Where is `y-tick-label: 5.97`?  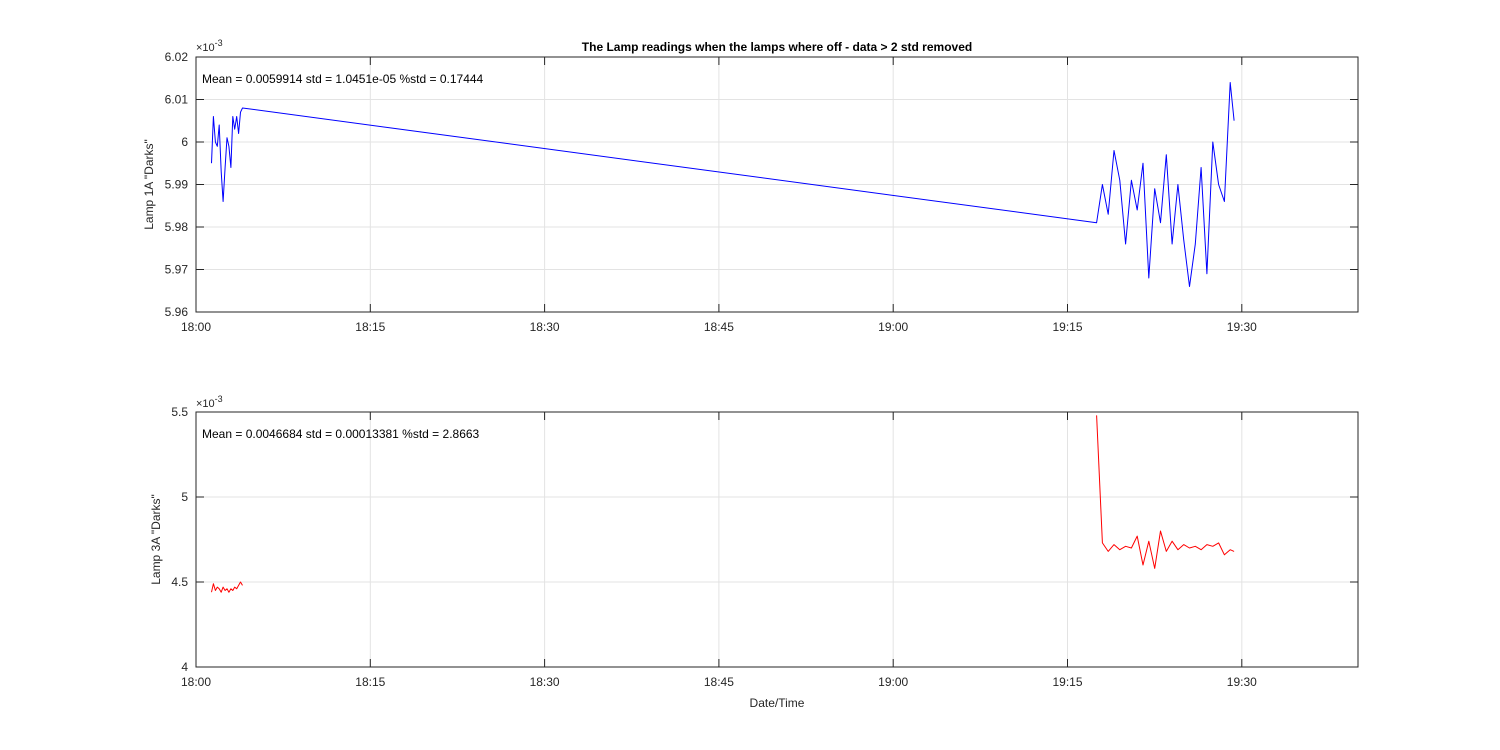
y-tick-label: 5.97 is located at coordinates (177, 270).